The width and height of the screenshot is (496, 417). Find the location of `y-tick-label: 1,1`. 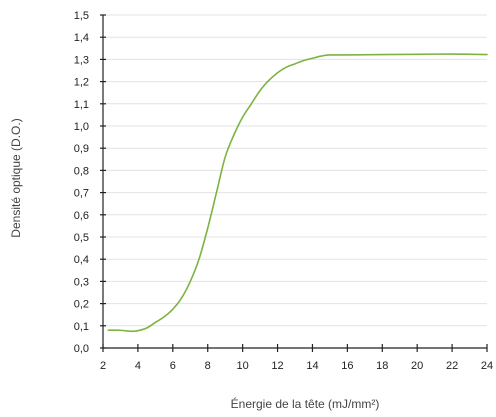

y-tick-label: 1,1 is located at coordinates (81, 105).